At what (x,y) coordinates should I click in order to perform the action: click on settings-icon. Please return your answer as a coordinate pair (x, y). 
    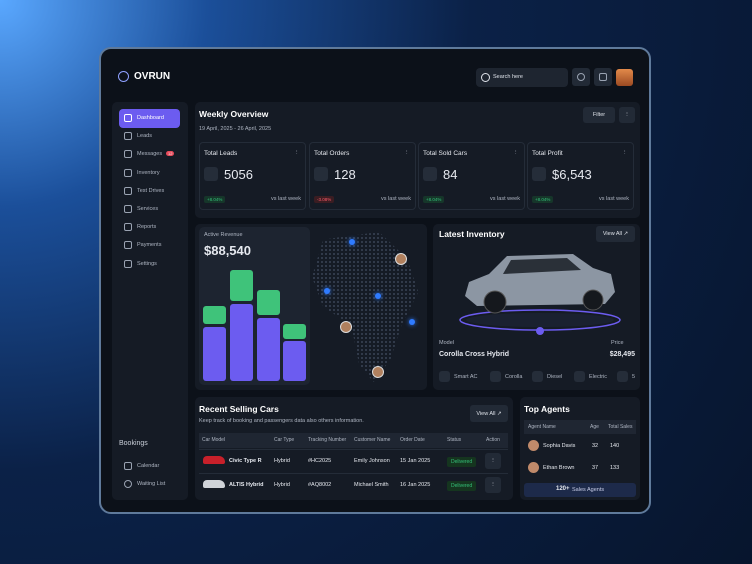
    Looking at the image, I should click on (581, 77).